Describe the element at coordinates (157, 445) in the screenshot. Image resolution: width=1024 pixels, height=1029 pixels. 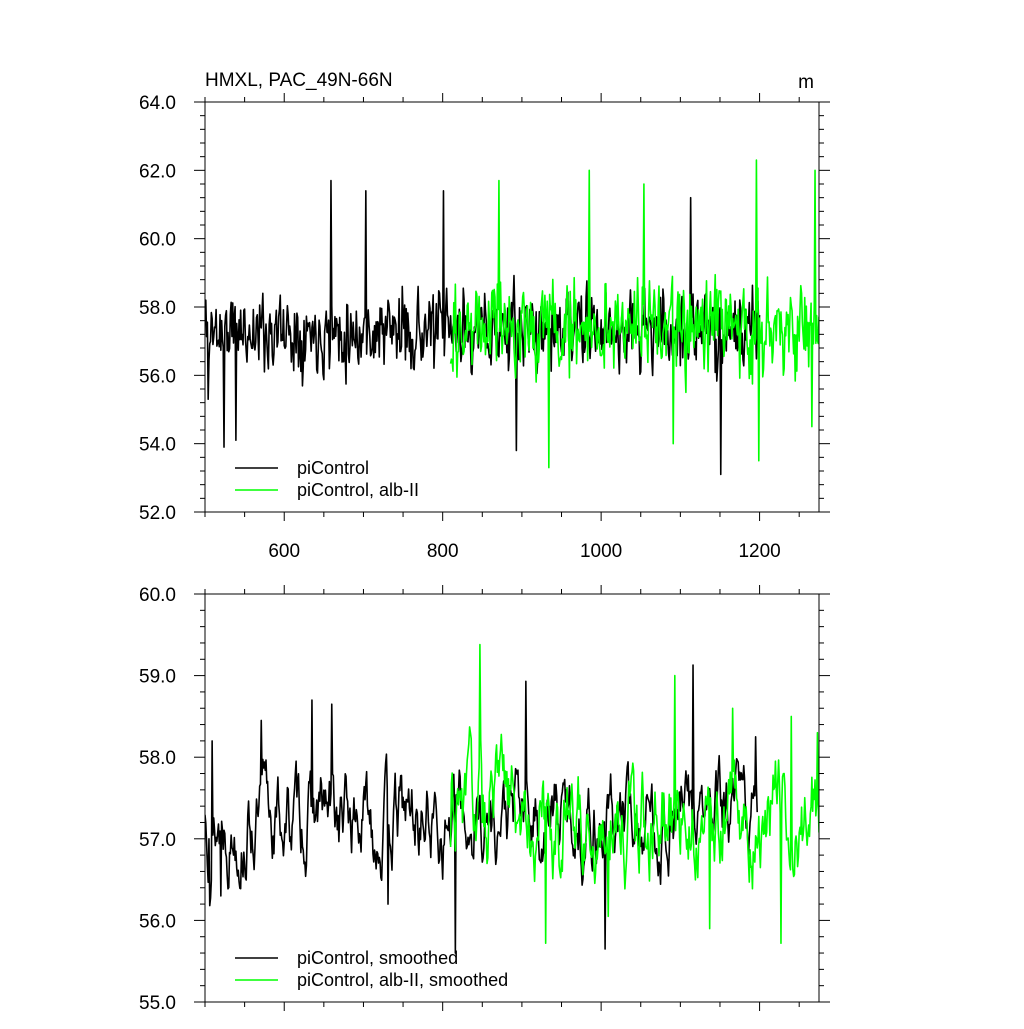
I see `y-tick-label: 54.0` at that location.